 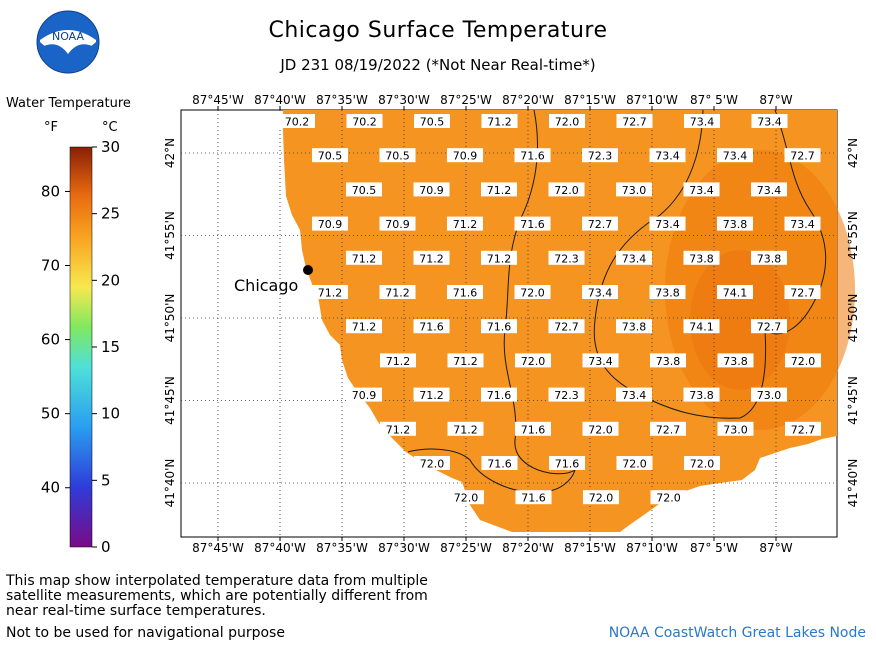 I want to click on credit-label: NOAA CoastWatch Great Lakes Node, so click(x=737, y=633).